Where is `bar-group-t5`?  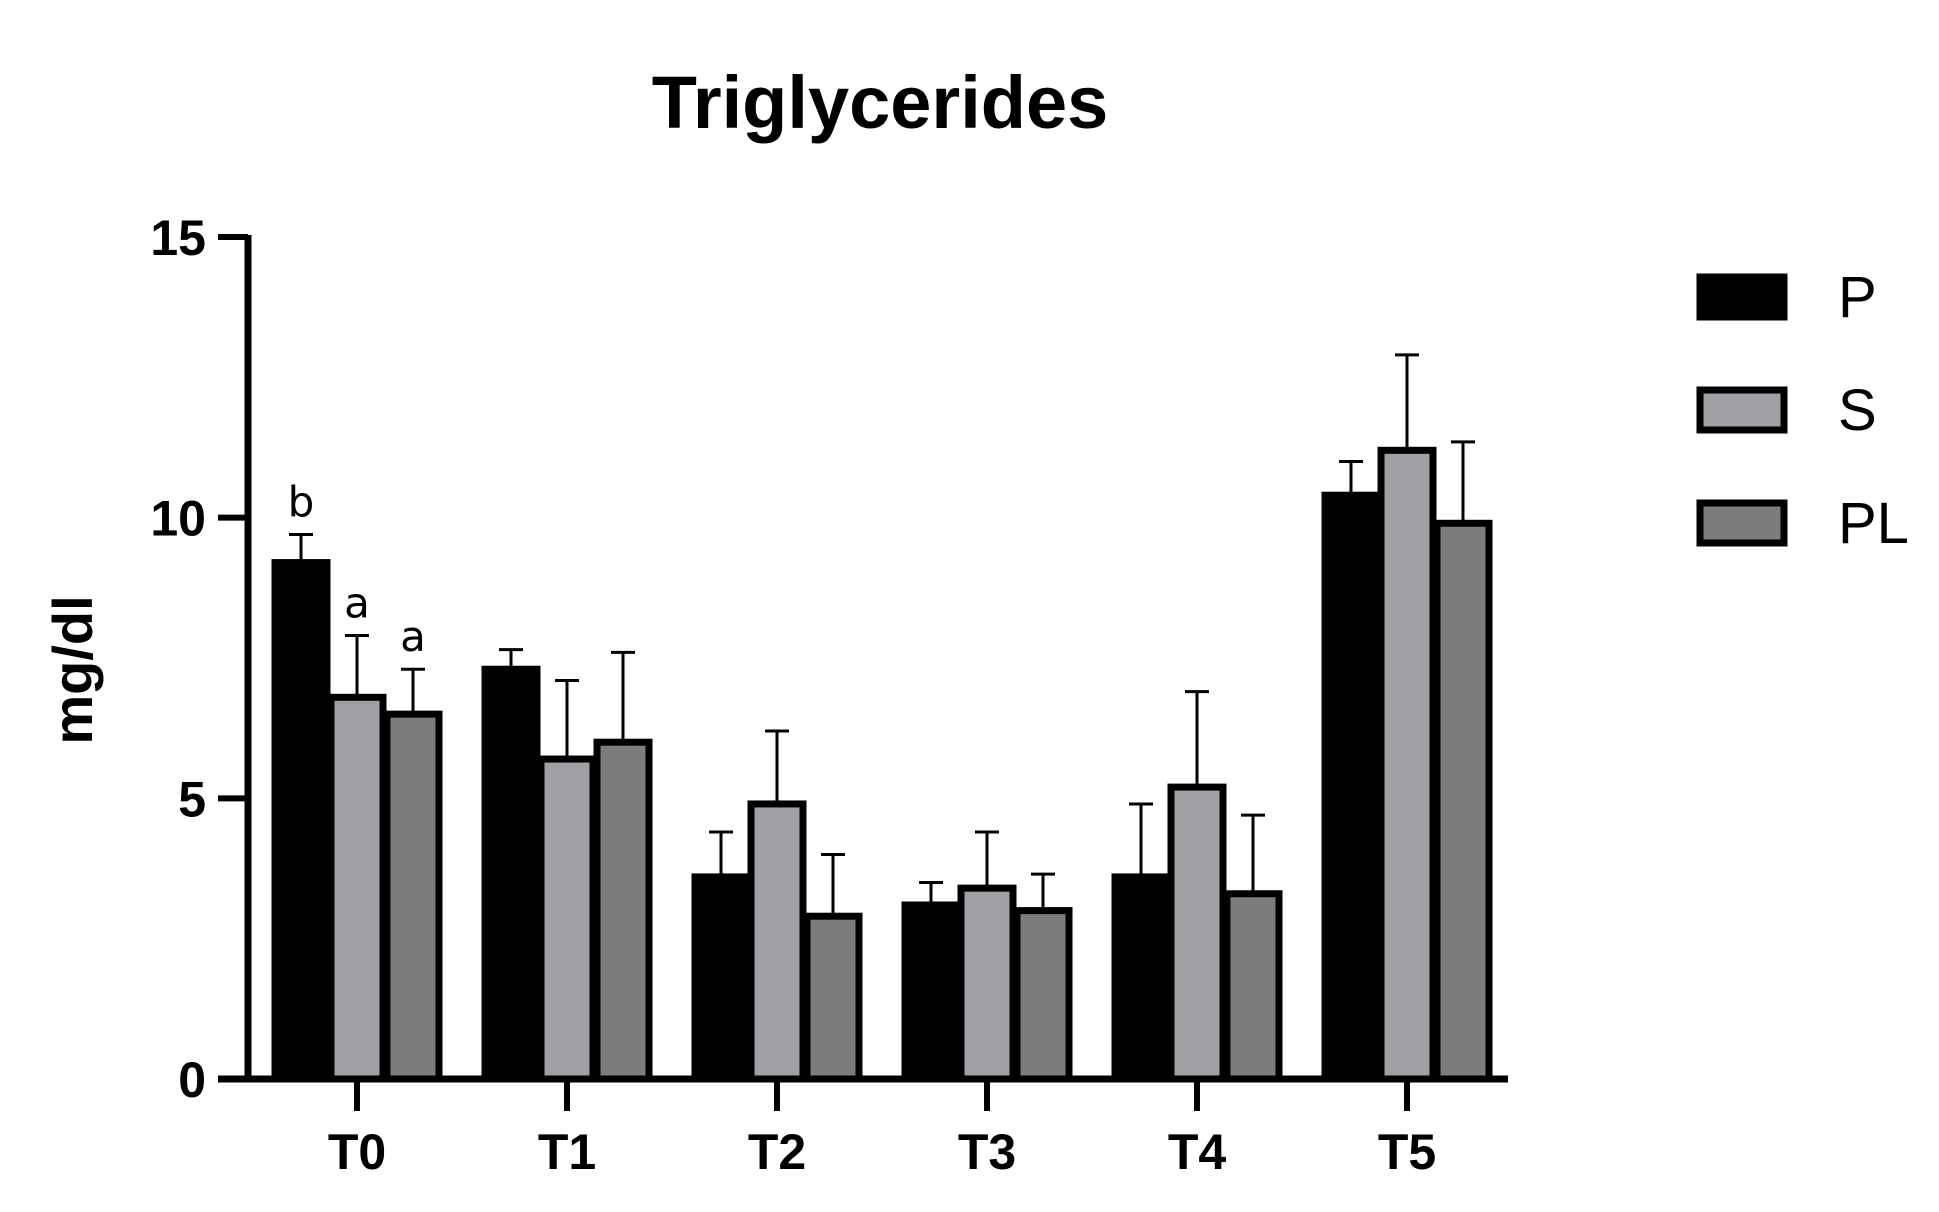 bar-group-t5 is located at coordinates (1407, 718).